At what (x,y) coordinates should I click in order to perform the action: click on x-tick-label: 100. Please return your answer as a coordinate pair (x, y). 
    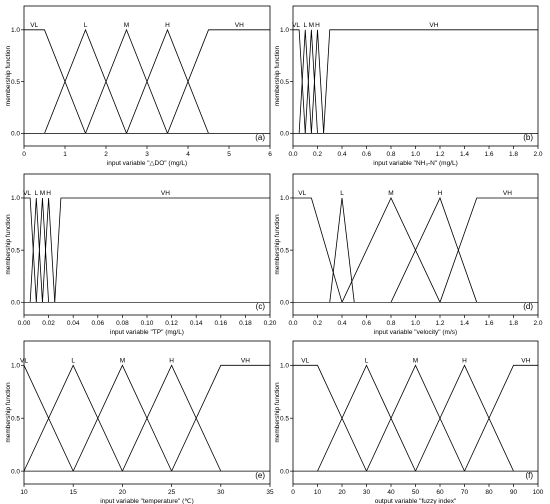
    Looking at the image, I should click on (538, 492).